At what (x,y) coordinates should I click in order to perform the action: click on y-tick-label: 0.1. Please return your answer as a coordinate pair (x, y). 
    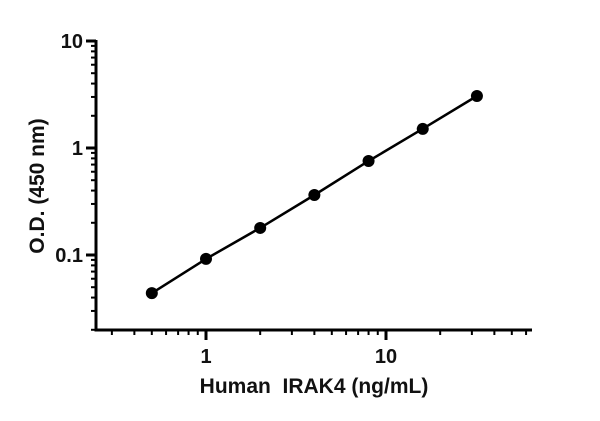
    Looking at the image, I should click on (69, 256).